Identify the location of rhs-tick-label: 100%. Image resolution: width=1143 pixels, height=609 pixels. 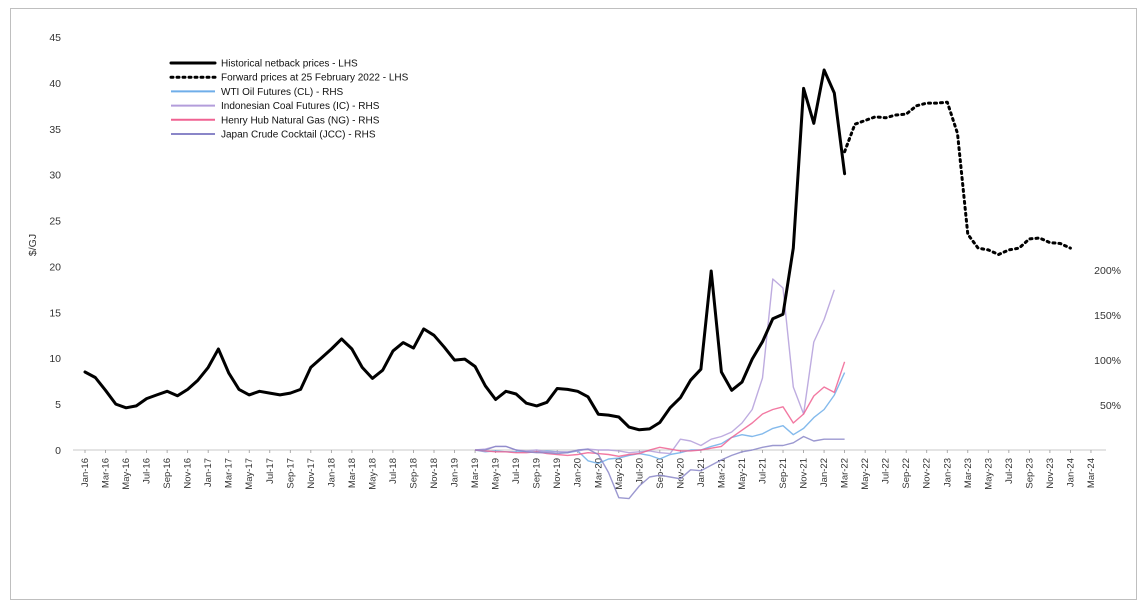
(1107, 361).